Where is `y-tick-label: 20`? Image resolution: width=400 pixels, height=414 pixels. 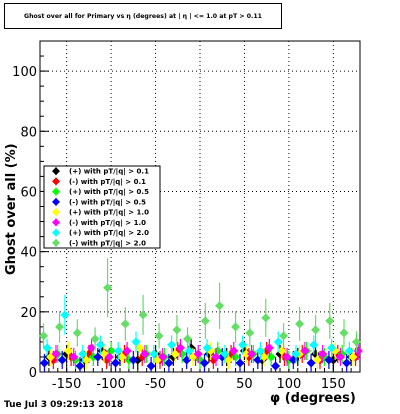
y-tick-label: 20 is located at coordinates (28, 313).